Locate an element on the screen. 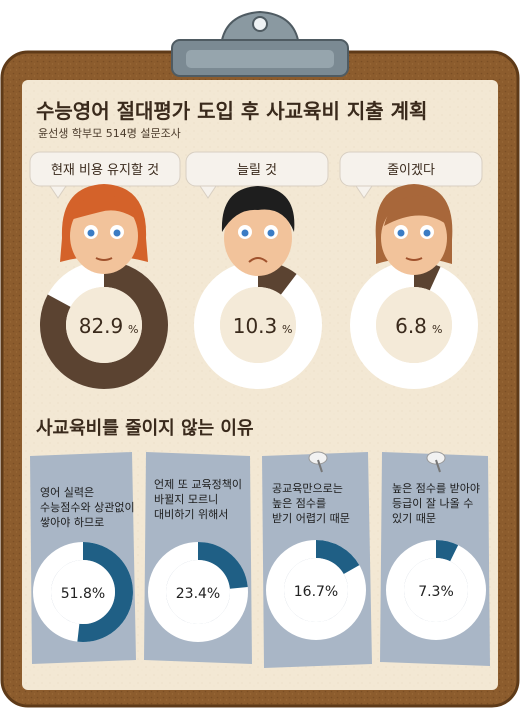 This screenshot has height=709, width=520. reason-text-line: 높은 점수를 is located at coordinates (299, 503).